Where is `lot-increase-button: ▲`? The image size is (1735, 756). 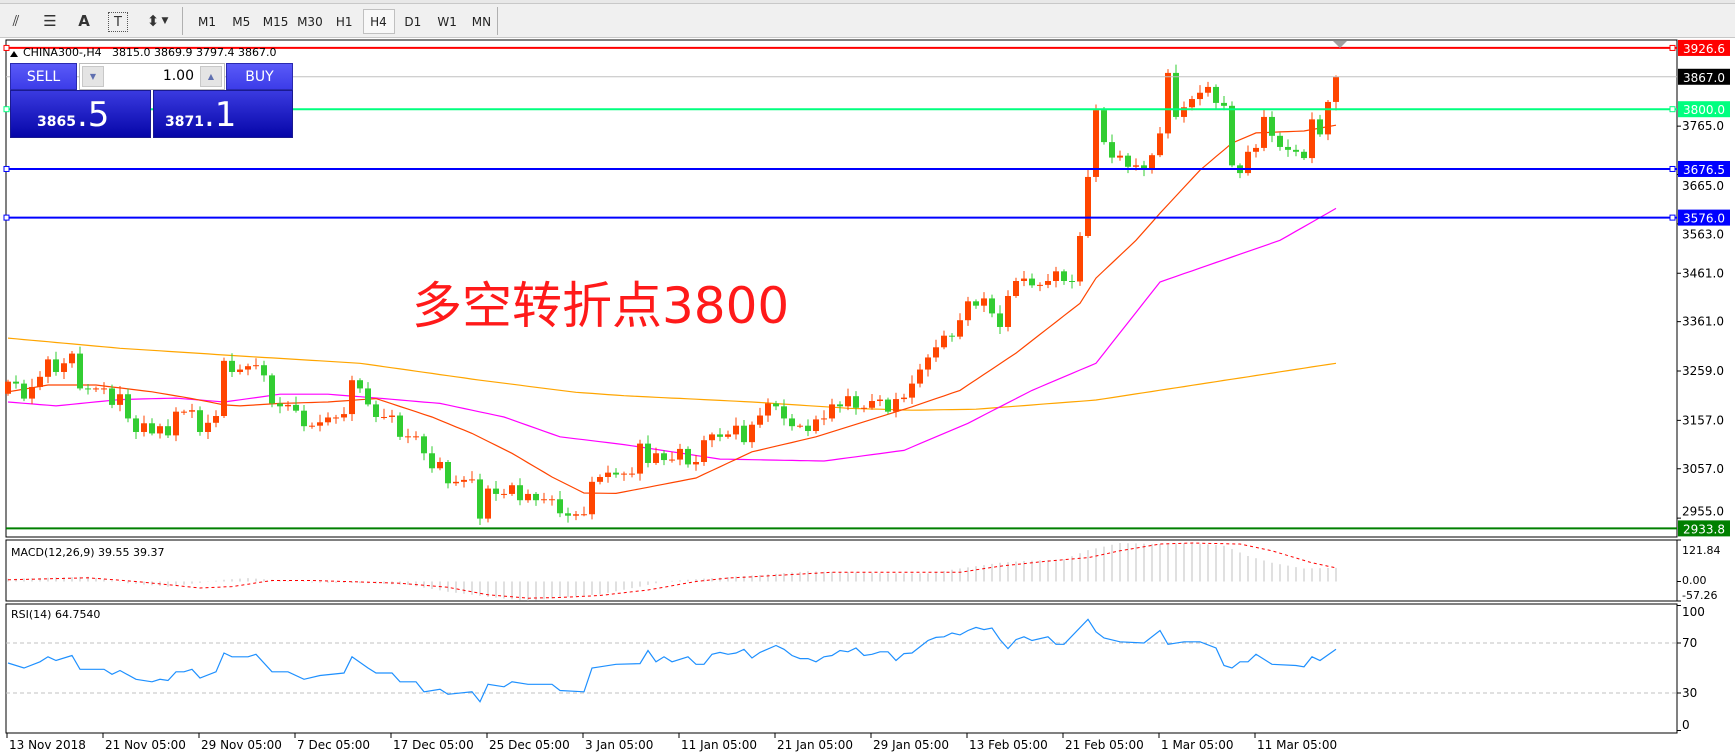
lot-increase-button: ▲ is located at coordinates (211, 76).